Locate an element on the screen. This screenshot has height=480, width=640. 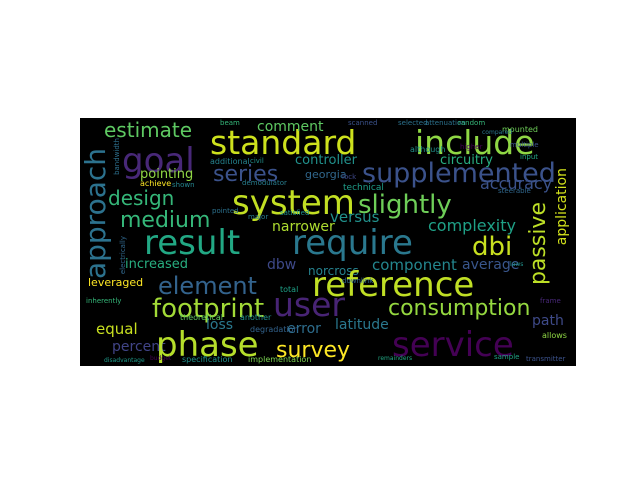
word-medium: medium is located at coordinates (165, 220).